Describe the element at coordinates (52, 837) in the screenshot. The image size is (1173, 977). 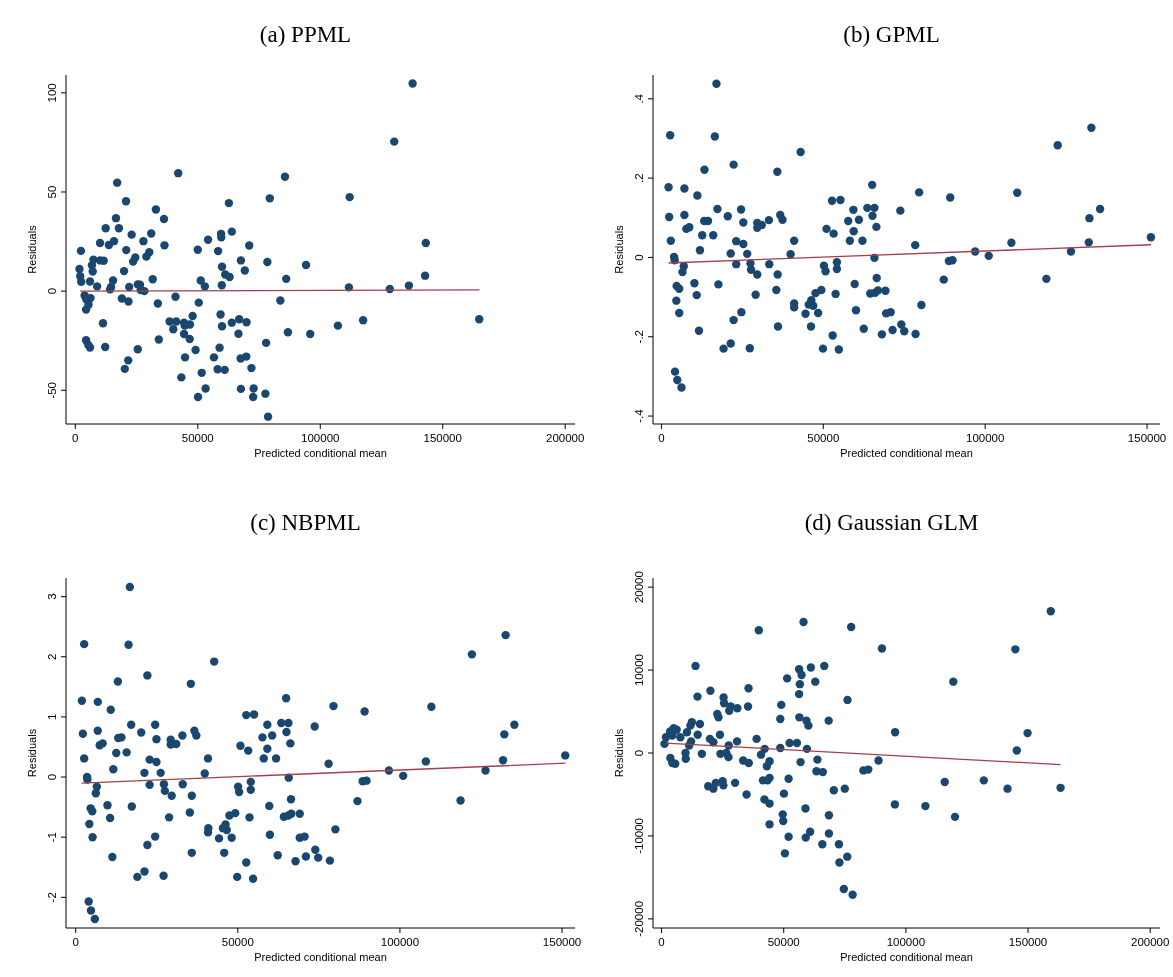
I see `y-tick-label: -1` at that location.